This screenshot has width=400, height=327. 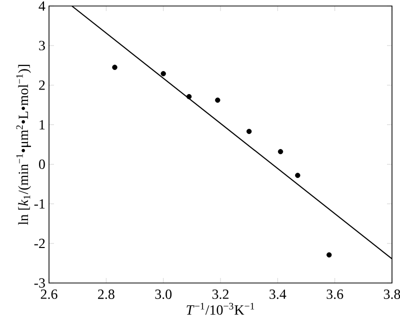 What do you see at coordinates (39, 283) in the screenshot?
I see `y-tick-label: -3` at bounding box center [39, 283].